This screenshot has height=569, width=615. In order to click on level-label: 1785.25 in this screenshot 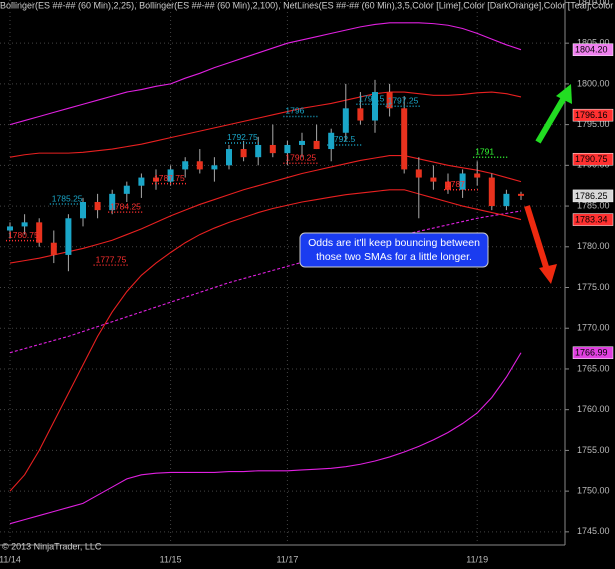, I will do `click(67, 198)`.